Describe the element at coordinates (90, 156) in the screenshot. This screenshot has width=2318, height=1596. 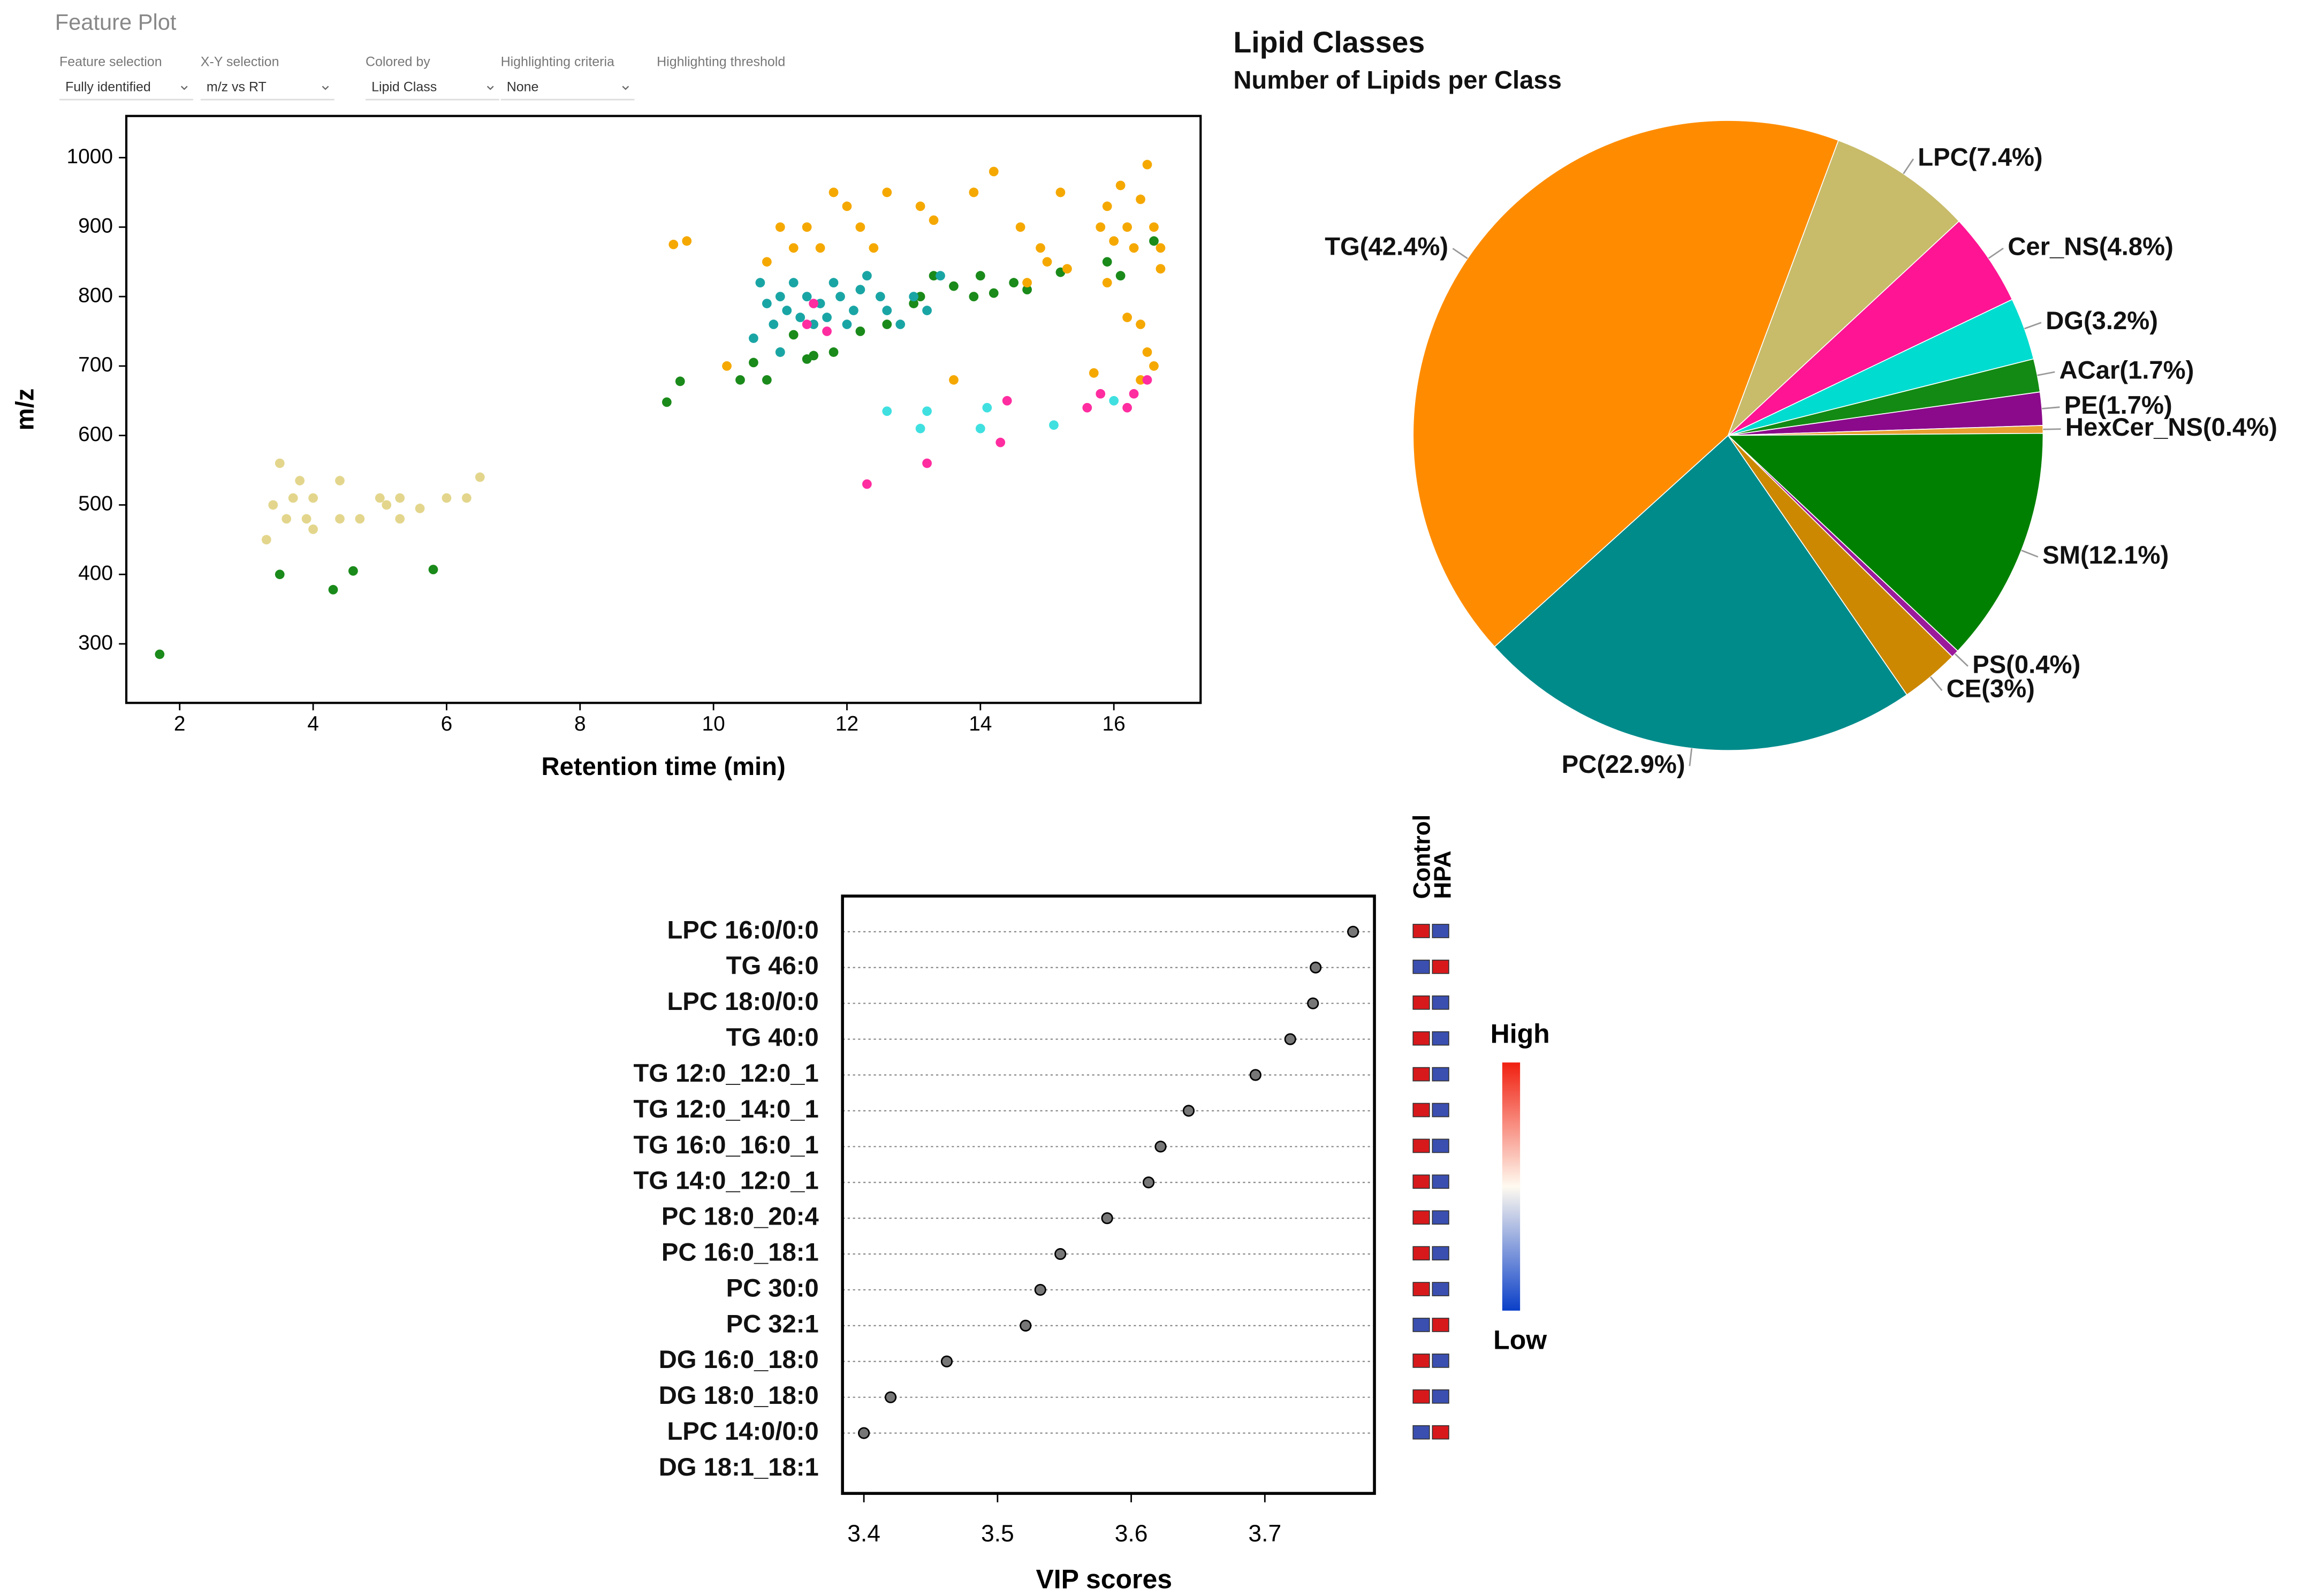
I see `y-tick-label: 1000` at that location.